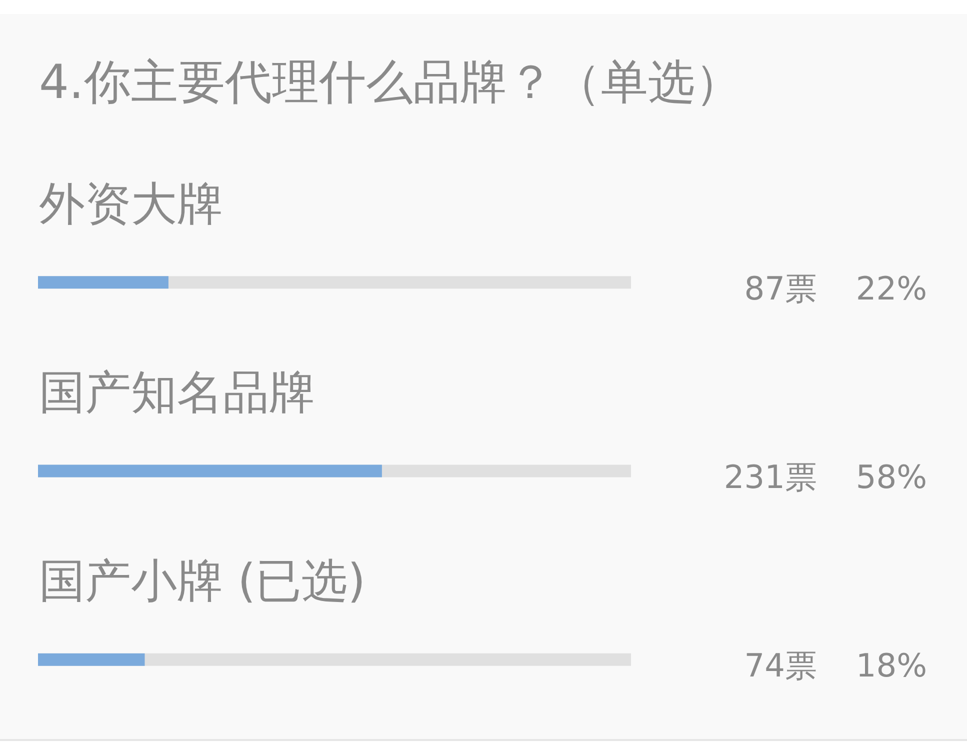 The height and width of the screenshot is (754, 967). I want to click on text: 74票, so click(780, 665).